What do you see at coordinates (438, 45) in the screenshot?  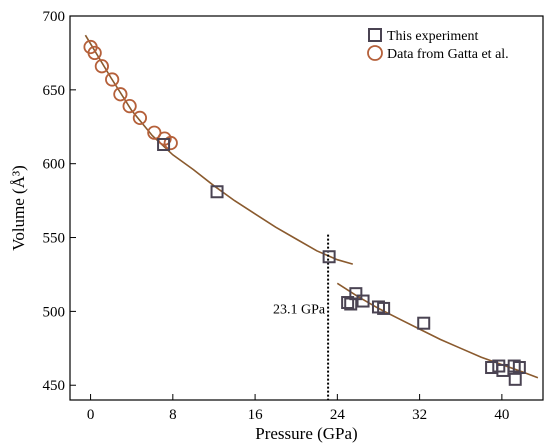 I see `legend: This experiment Data from Gatta et al.` at bounding box center [438, 45].